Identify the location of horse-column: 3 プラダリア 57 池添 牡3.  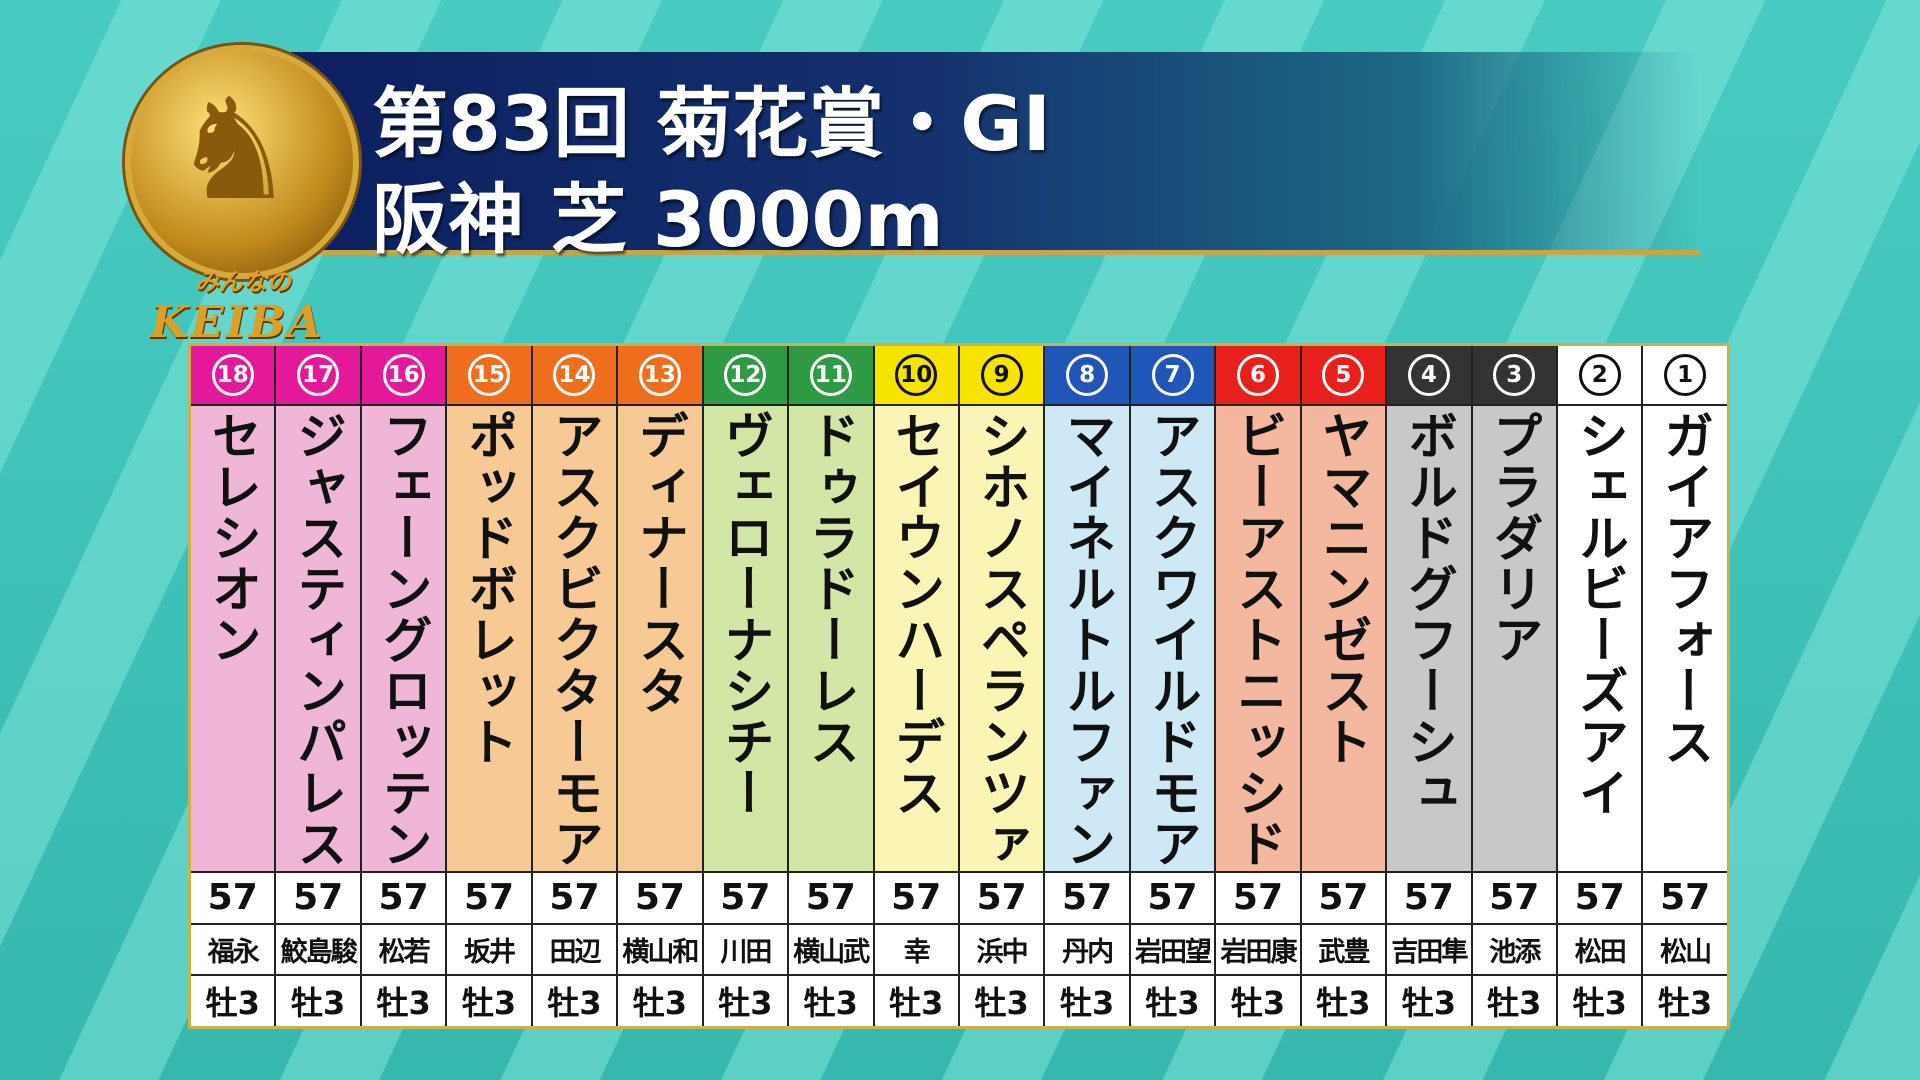
(1515, 686).